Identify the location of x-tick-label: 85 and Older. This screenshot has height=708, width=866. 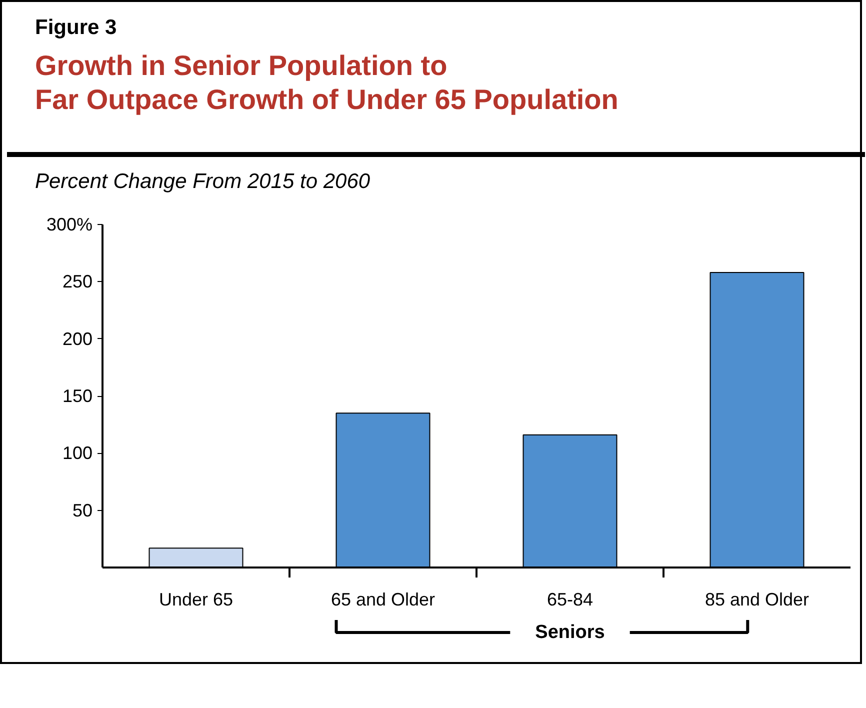
(757, 600).